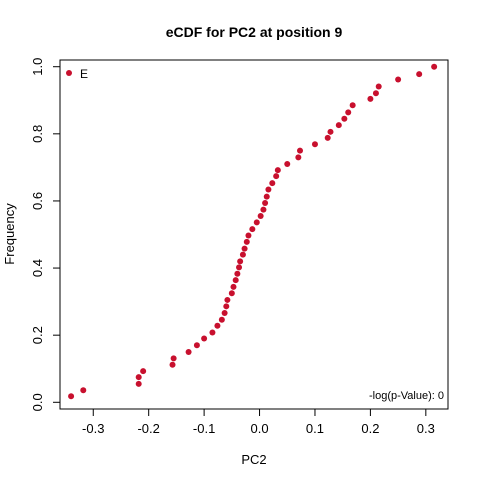 Image resolution: width=480 pixels, height=480 pixels. I want to click on x-axis-label: PC2, so click(253, 459).